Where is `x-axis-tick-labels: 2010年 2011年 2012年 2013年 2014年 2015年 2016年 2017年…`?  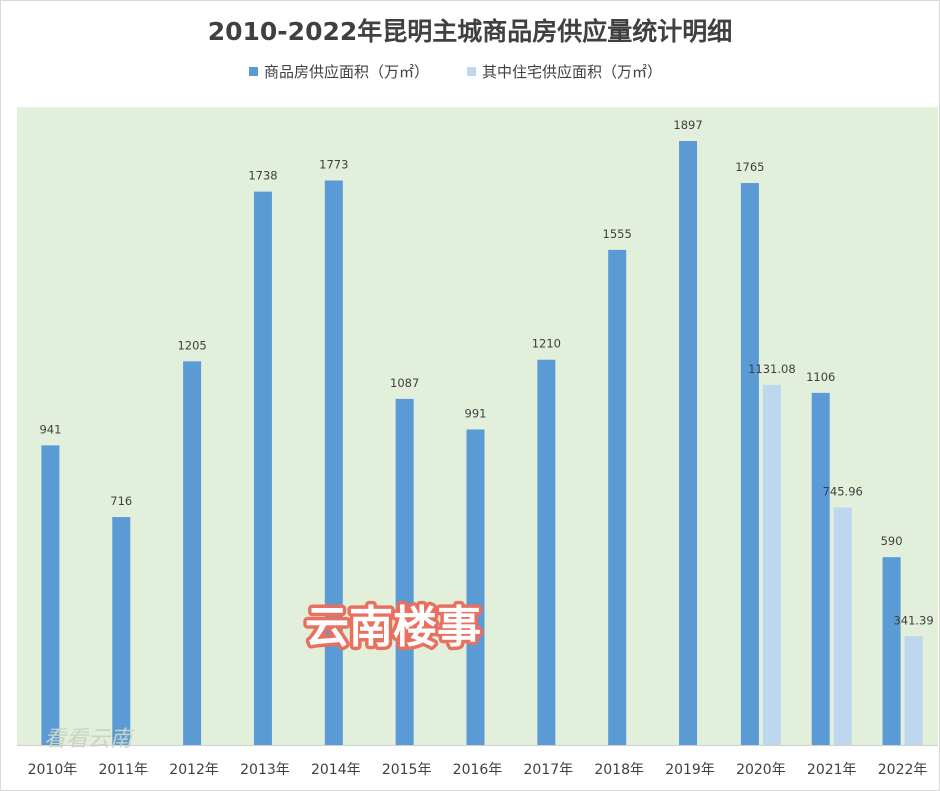 x-axis-tick-labels: 2010年 2011年 2012年 2013年 2014年 2015年 2016年 2017年… is located at coordinates (478, 770).